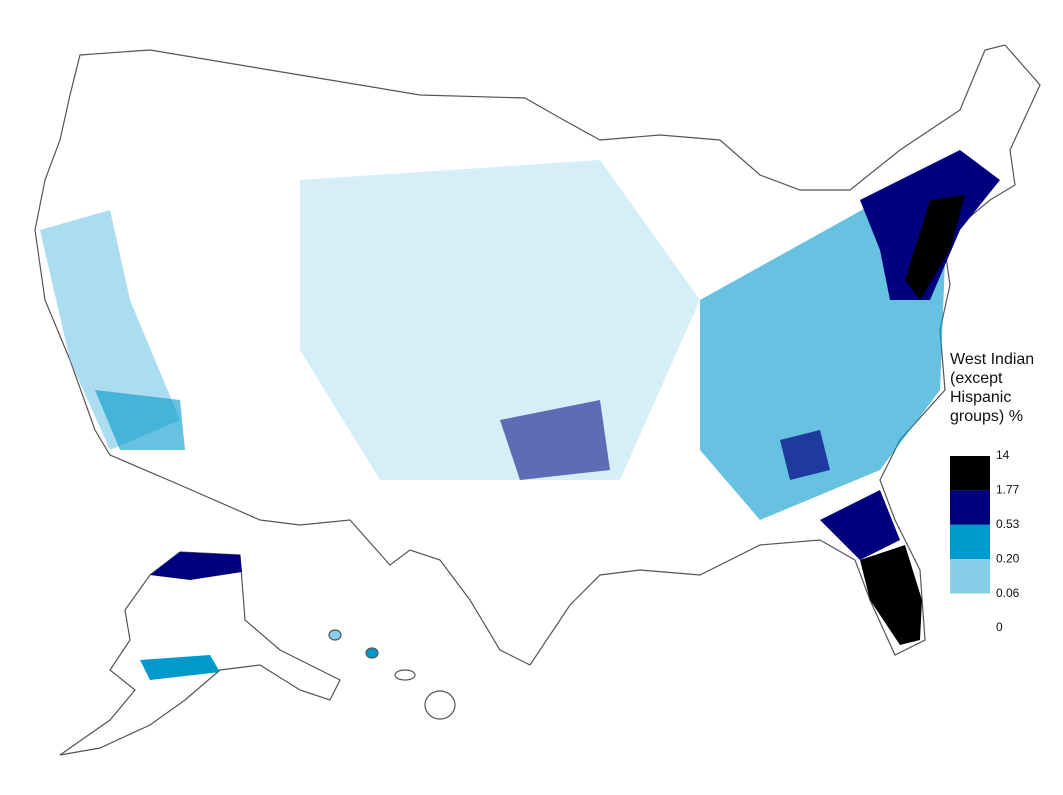  Describe the element at coordinates (110, 330) in the screenshot. I see `west-coast-shade` at that location.